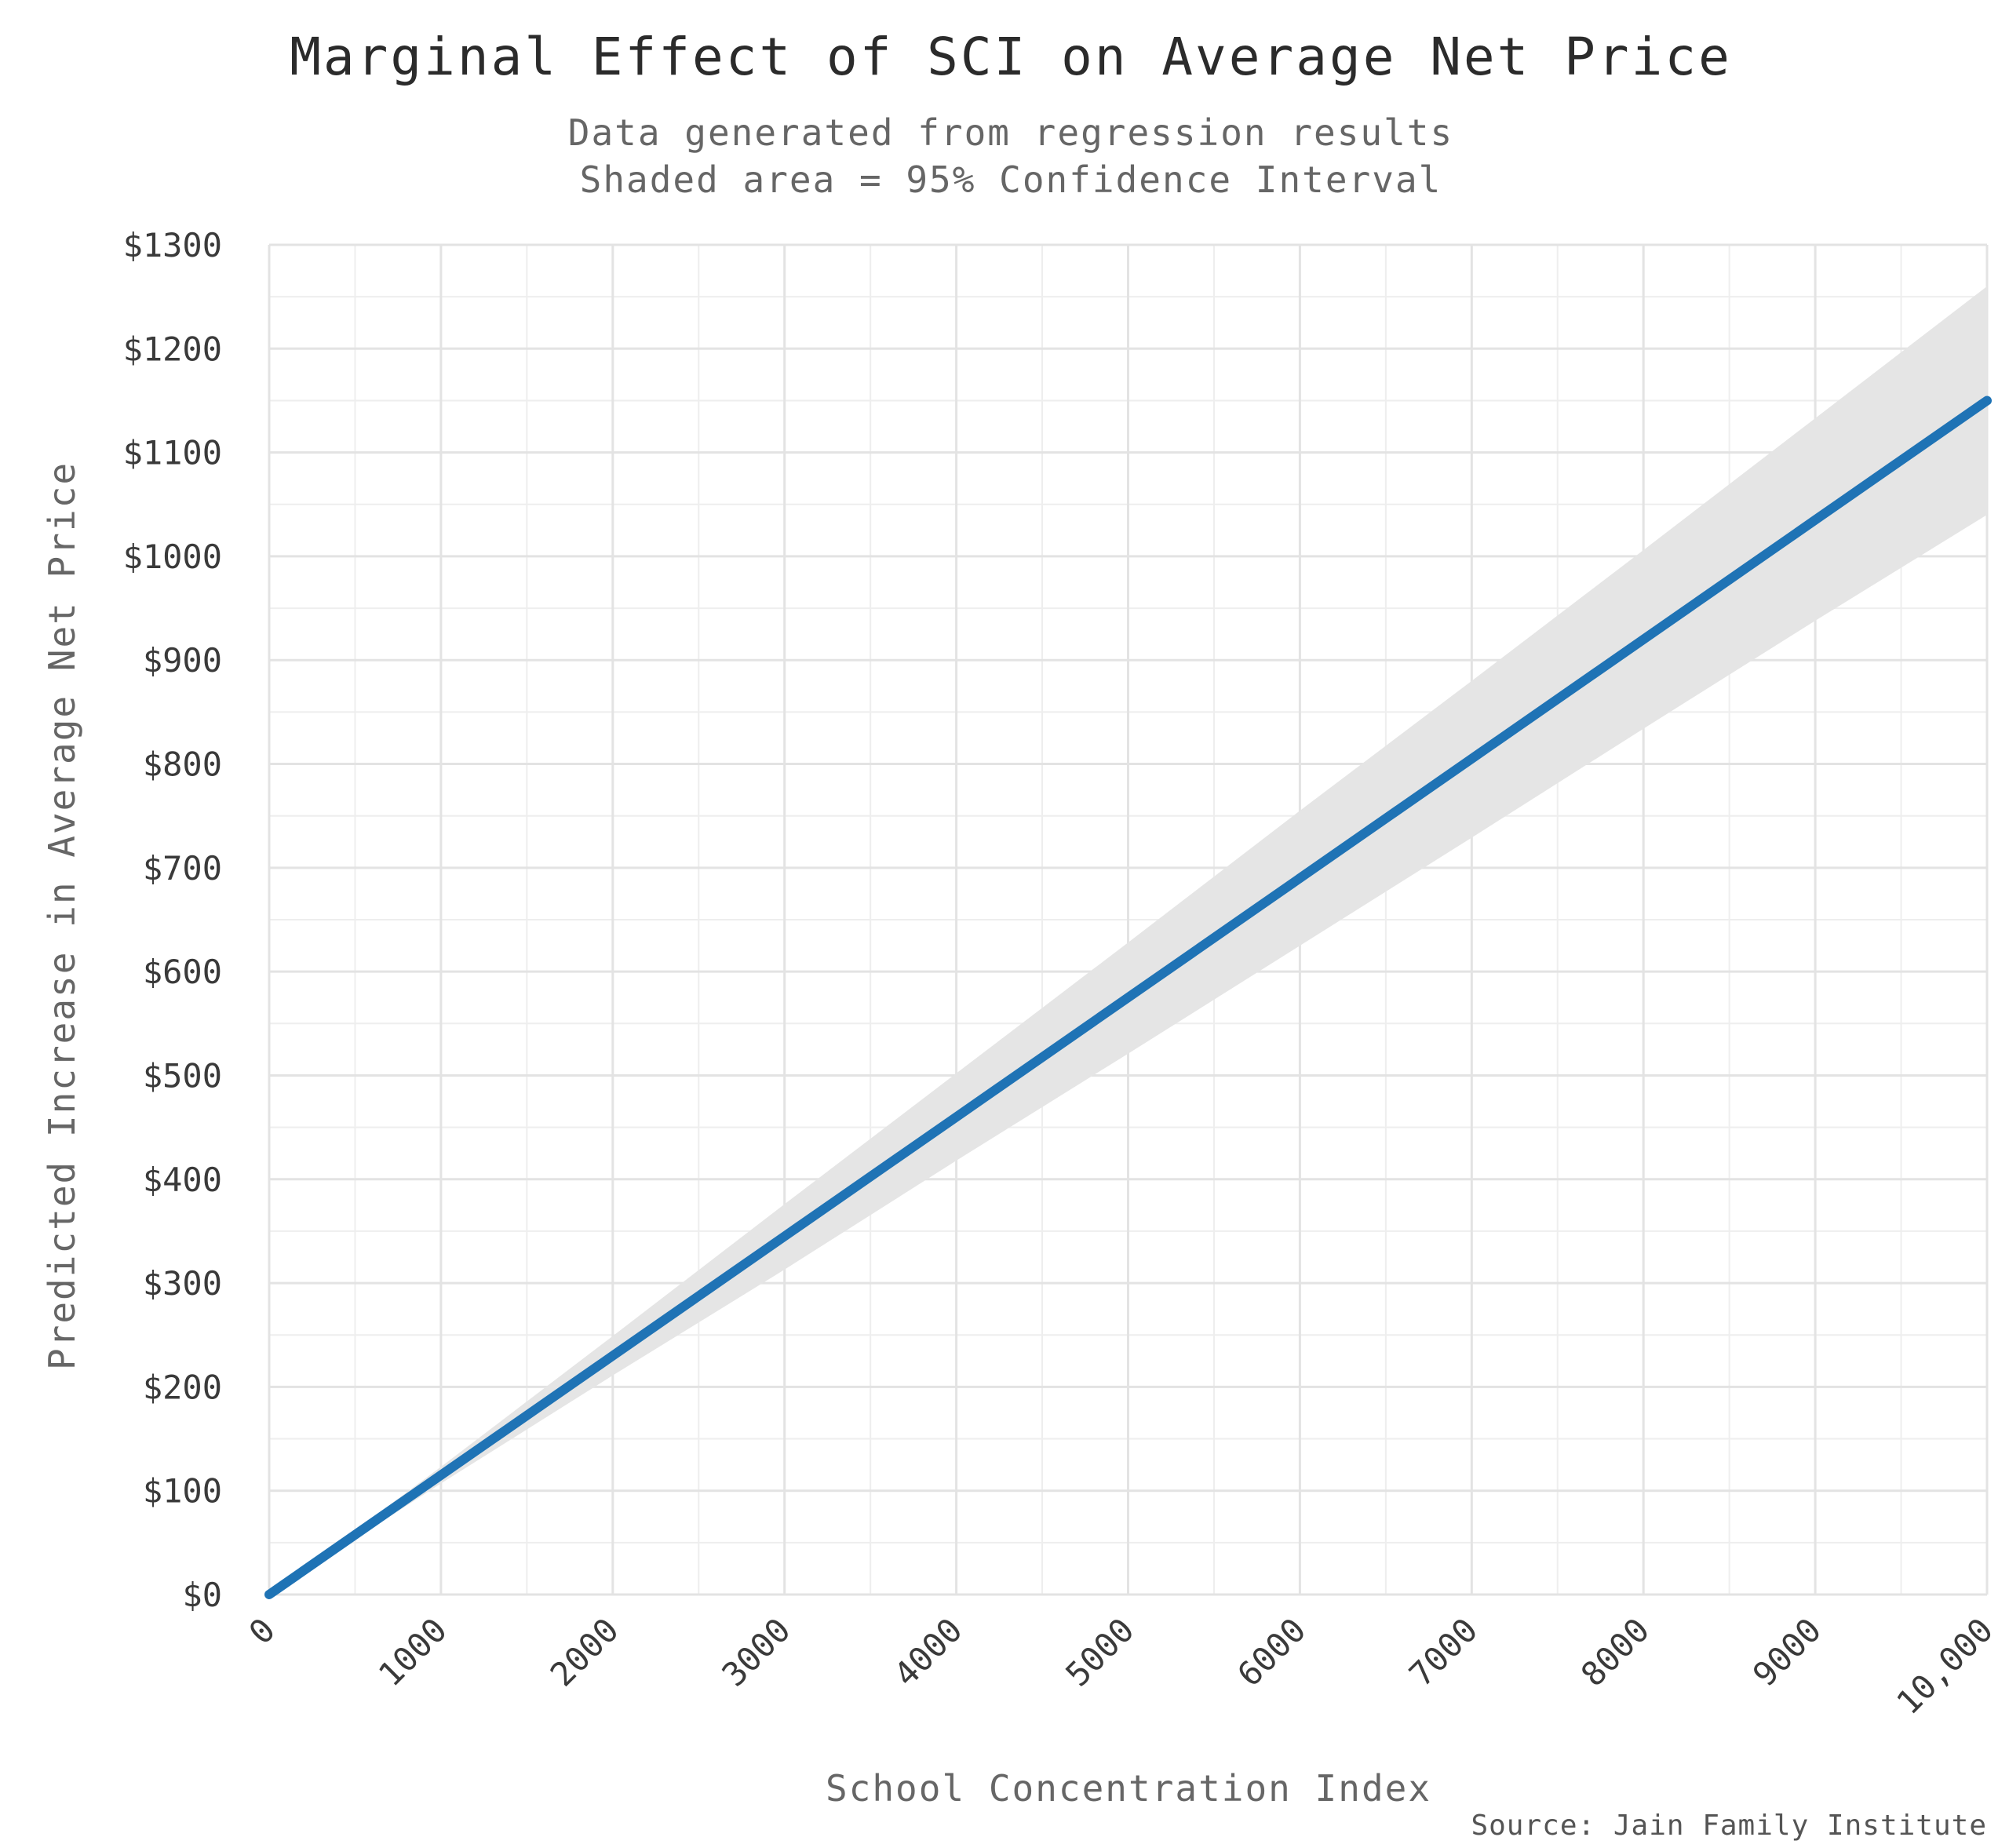  Describe the element at coordinates (182, 660) in the screenshot. I see `y-tick-label: $900` at that location.